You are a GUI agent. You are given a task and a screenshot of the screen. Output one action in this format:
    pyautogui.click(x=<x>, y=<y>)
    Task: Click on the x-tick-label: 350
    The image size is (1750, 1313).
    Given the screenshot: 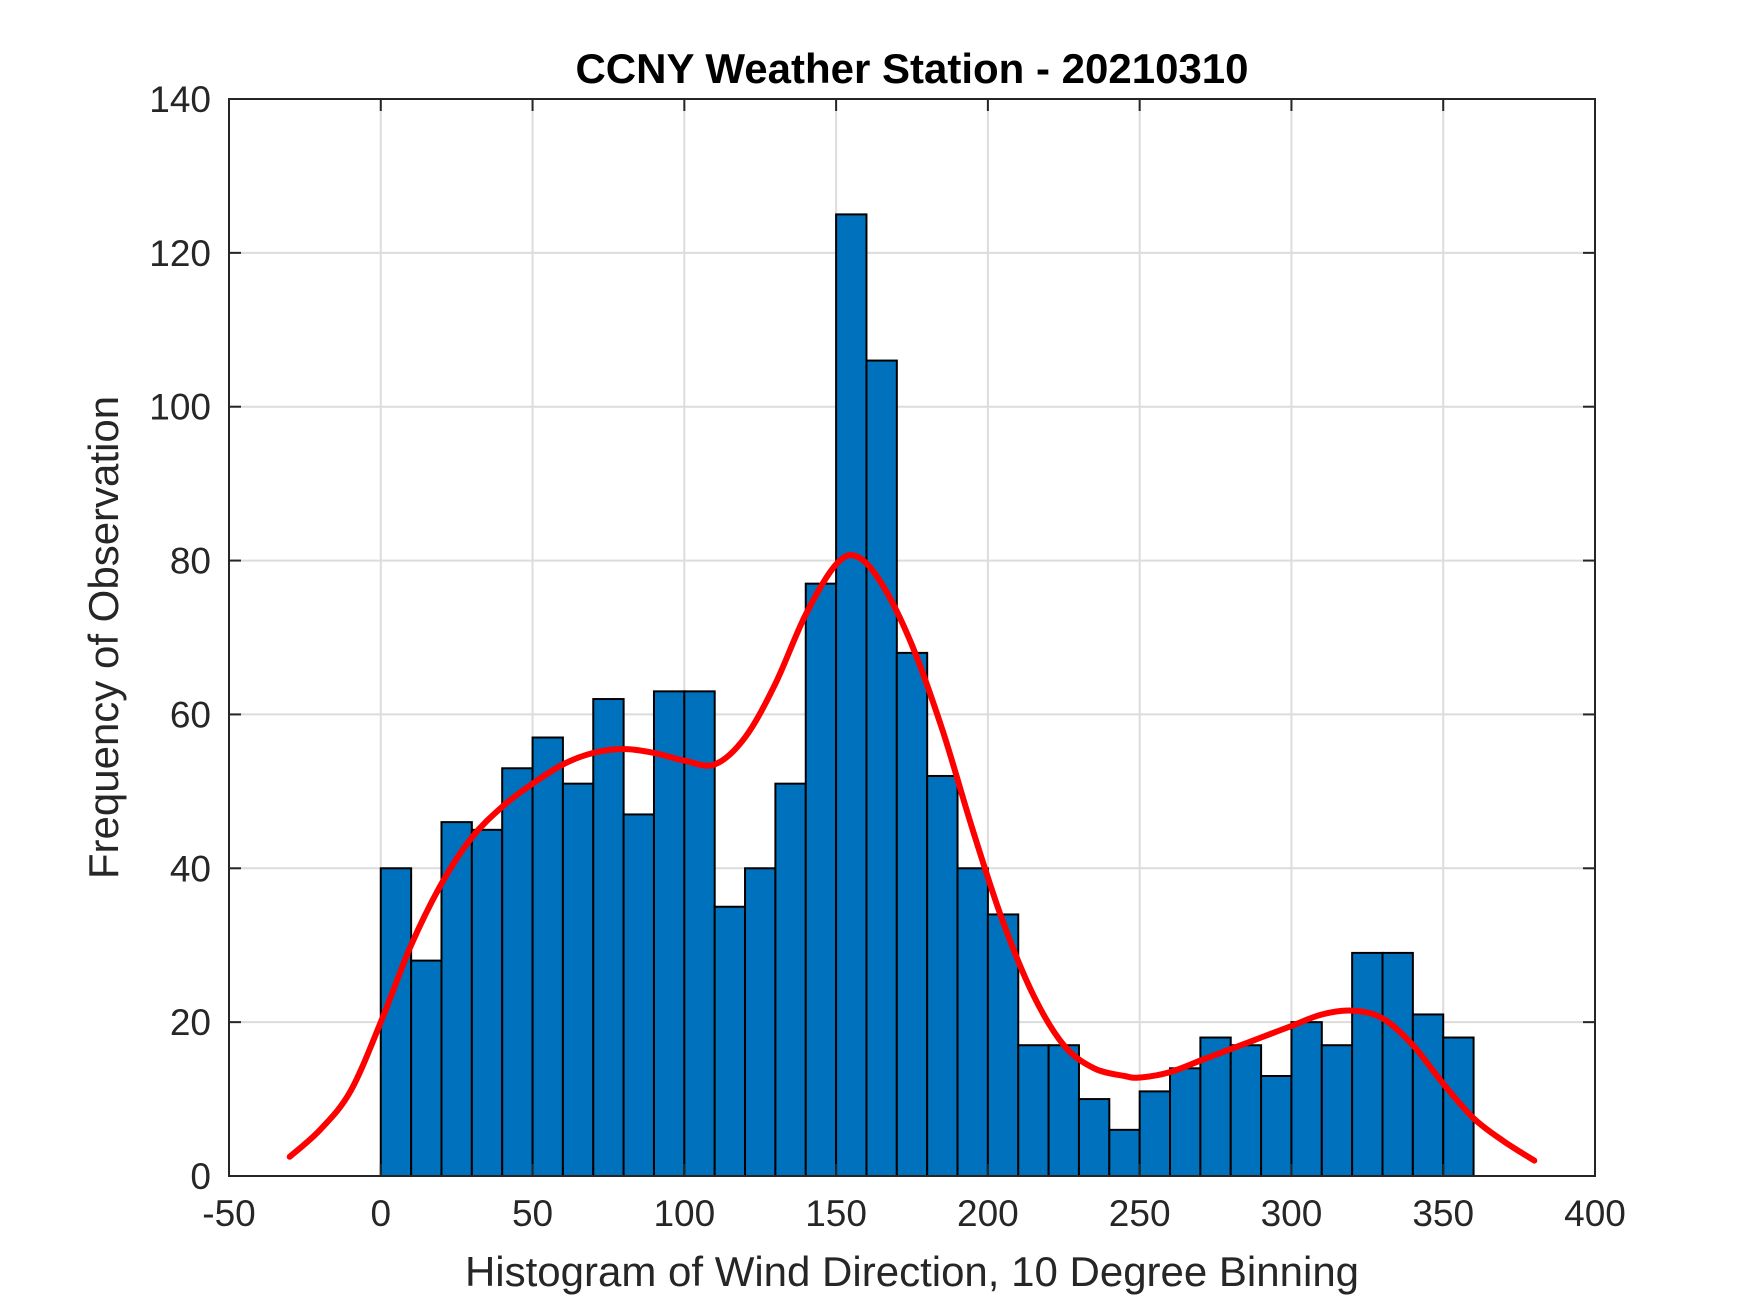 What is the action you would take?
    pyautogui.click(x=1443, y=1213)
    